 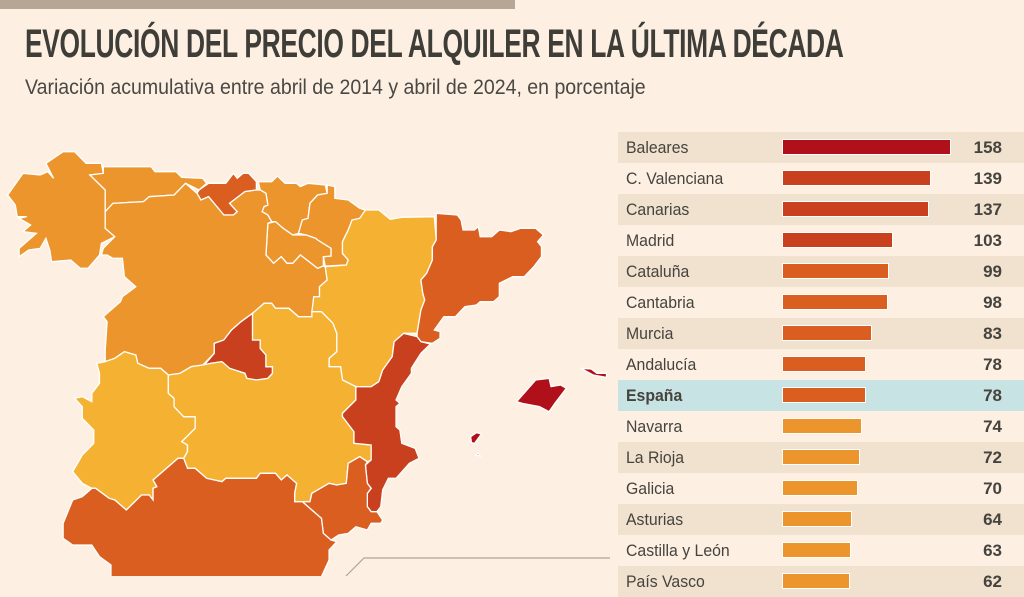 I want to click on table-row: Castilla y León 63, so click(x=821, y=550).